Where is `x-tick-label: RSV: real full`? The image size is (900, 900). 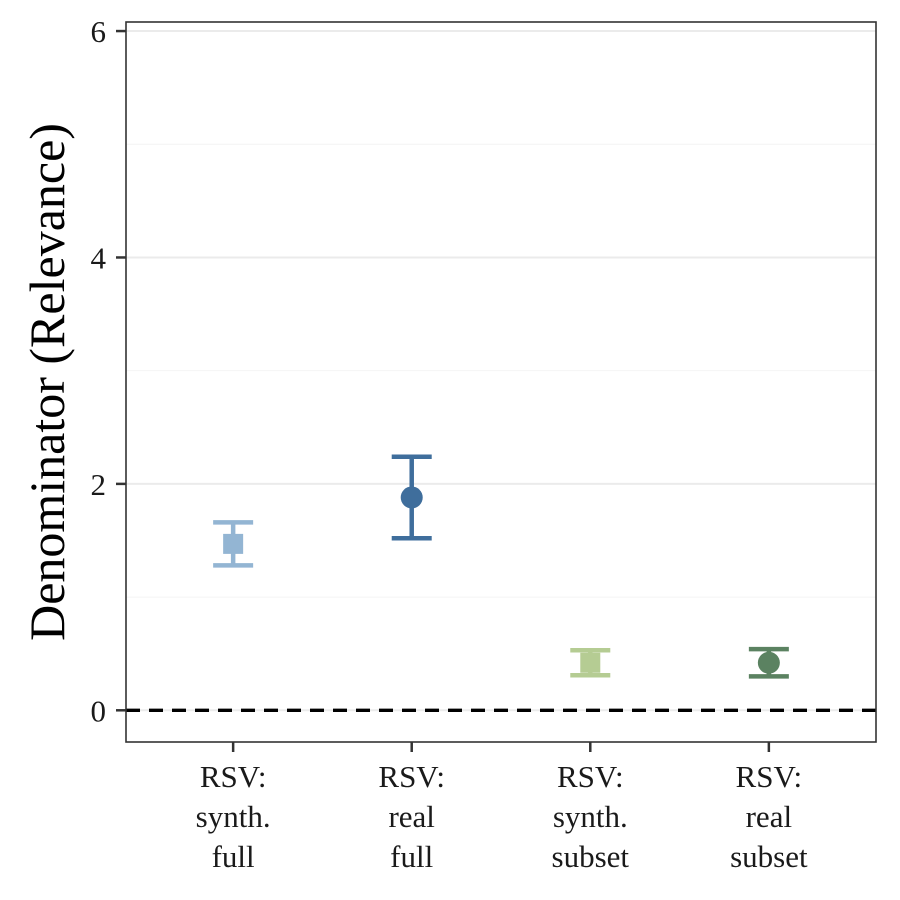 x-tick-label: RSV: real full is located at coordinates (411, 816).